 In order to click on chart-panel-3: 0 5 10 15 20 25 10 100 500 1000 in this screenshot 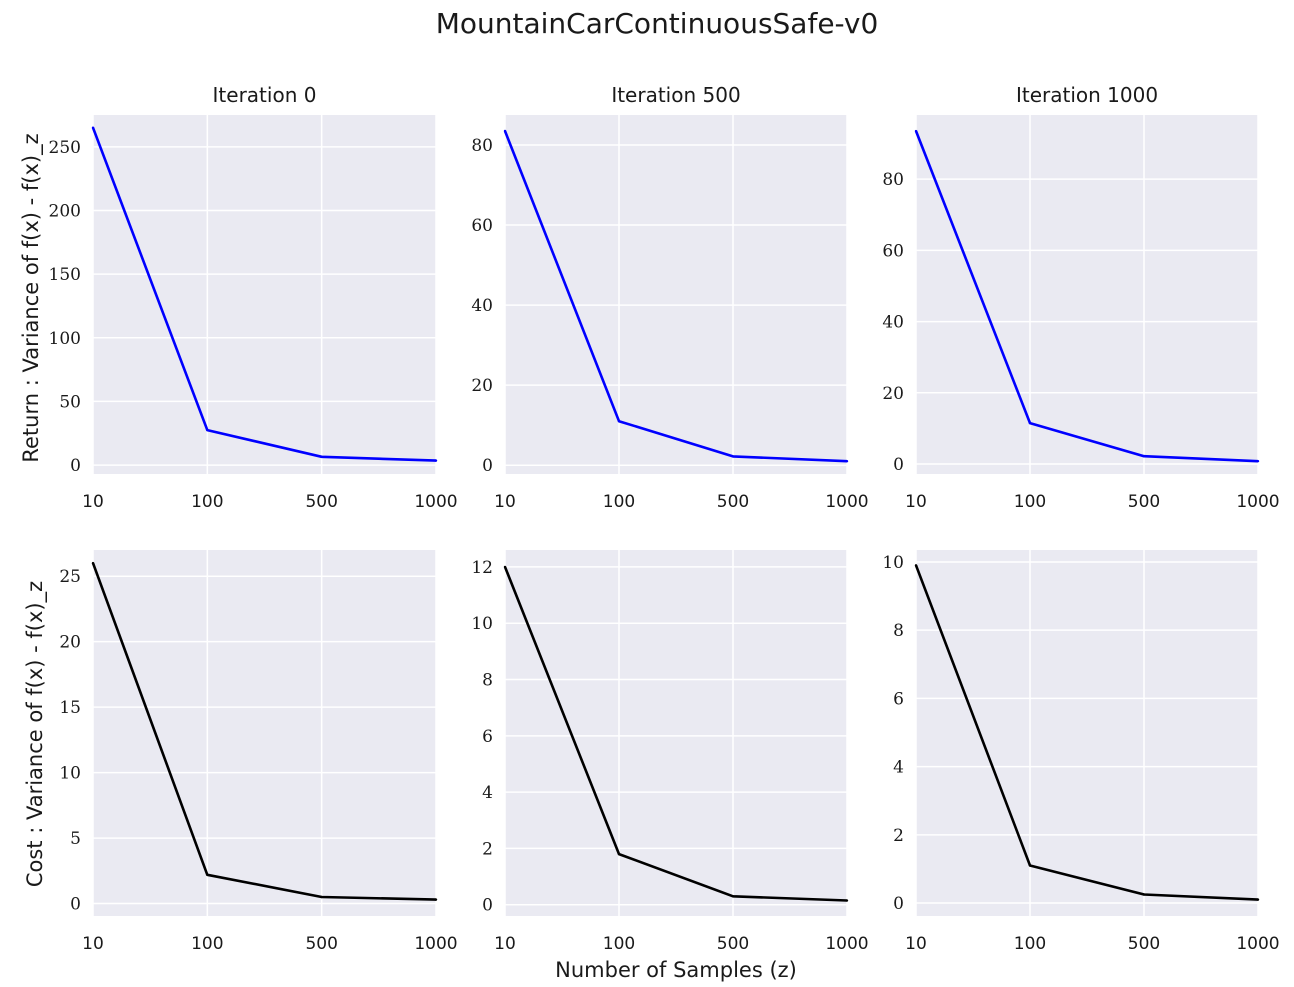, I will do `click(258, 752)`.